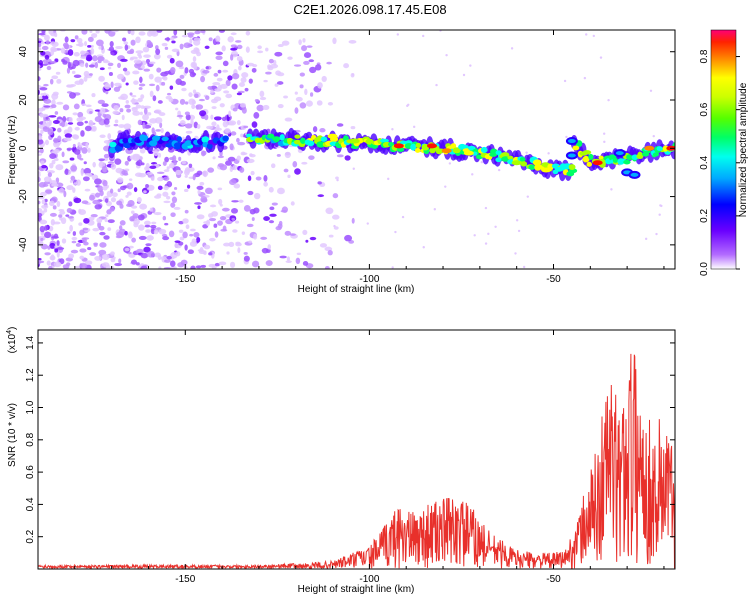 Image resolution: width=750 pixels, height=600 pixels. What do you see at coordinates (23, 52) in the screenshot?
I see `y-tick-label: 40` at bounding box center [23, 52].